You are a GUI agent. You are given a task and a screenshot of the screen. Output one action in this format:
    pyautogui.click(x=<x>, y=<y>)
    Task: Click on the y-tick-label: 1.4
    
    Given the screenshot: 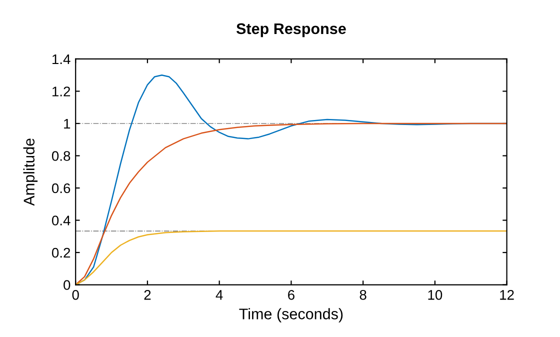 What is the action you would take?
    pyautogui.click(x=61, y=59)
    